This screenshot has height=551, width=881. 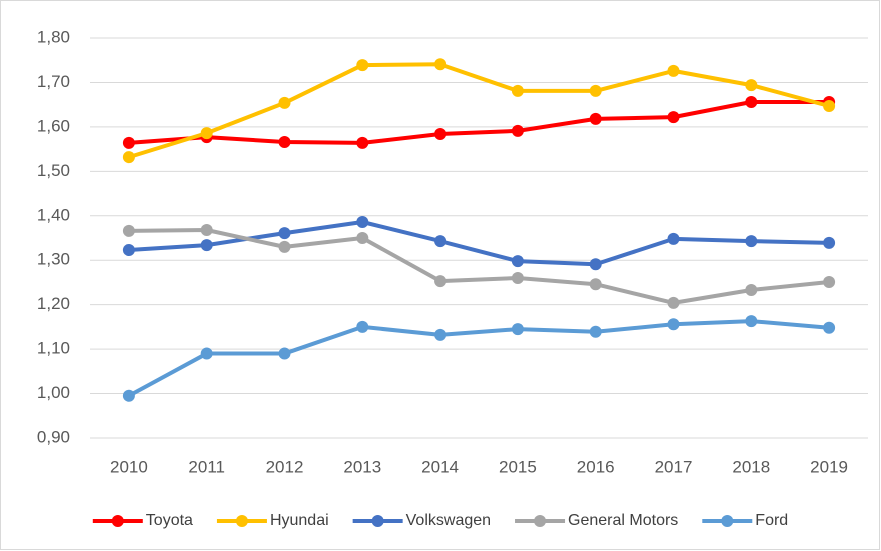 What do you see at coordinates (623, 520) in the screenshot?
I see `legend-label: General Motors` at bounding box center [623, 520].